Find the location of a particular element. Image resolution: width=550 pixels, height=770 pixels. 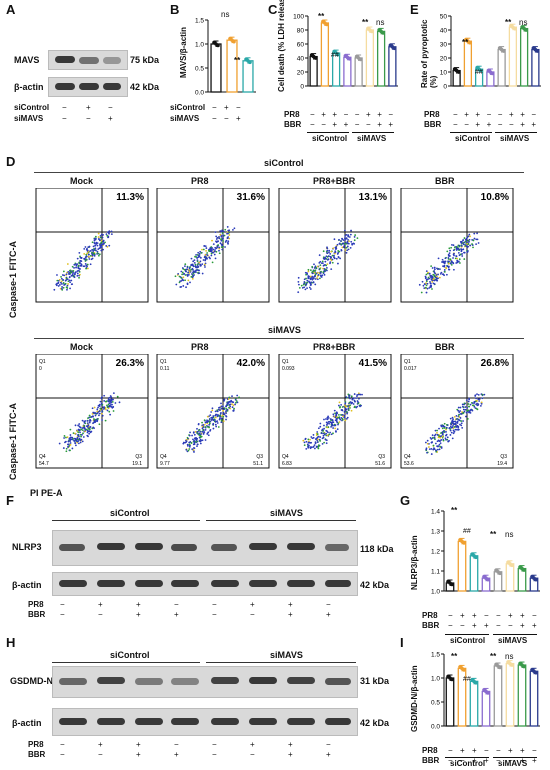

flow-column-title: PR8 is located at coordinates (200, 181).